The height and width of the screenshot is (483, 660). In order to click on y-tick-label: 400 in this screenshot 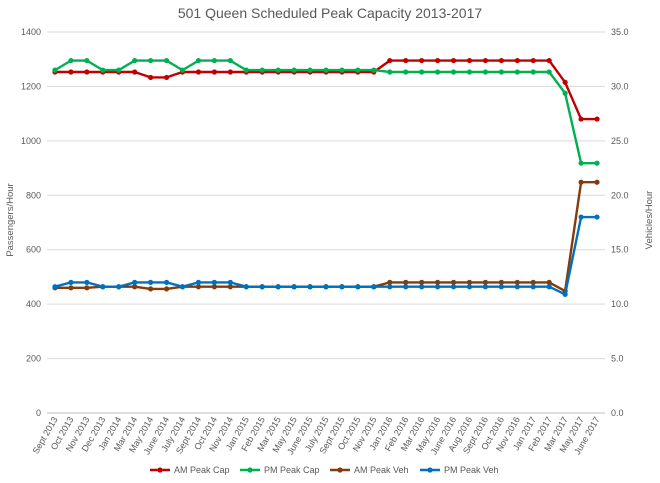, I will do `click(33, 304)`.